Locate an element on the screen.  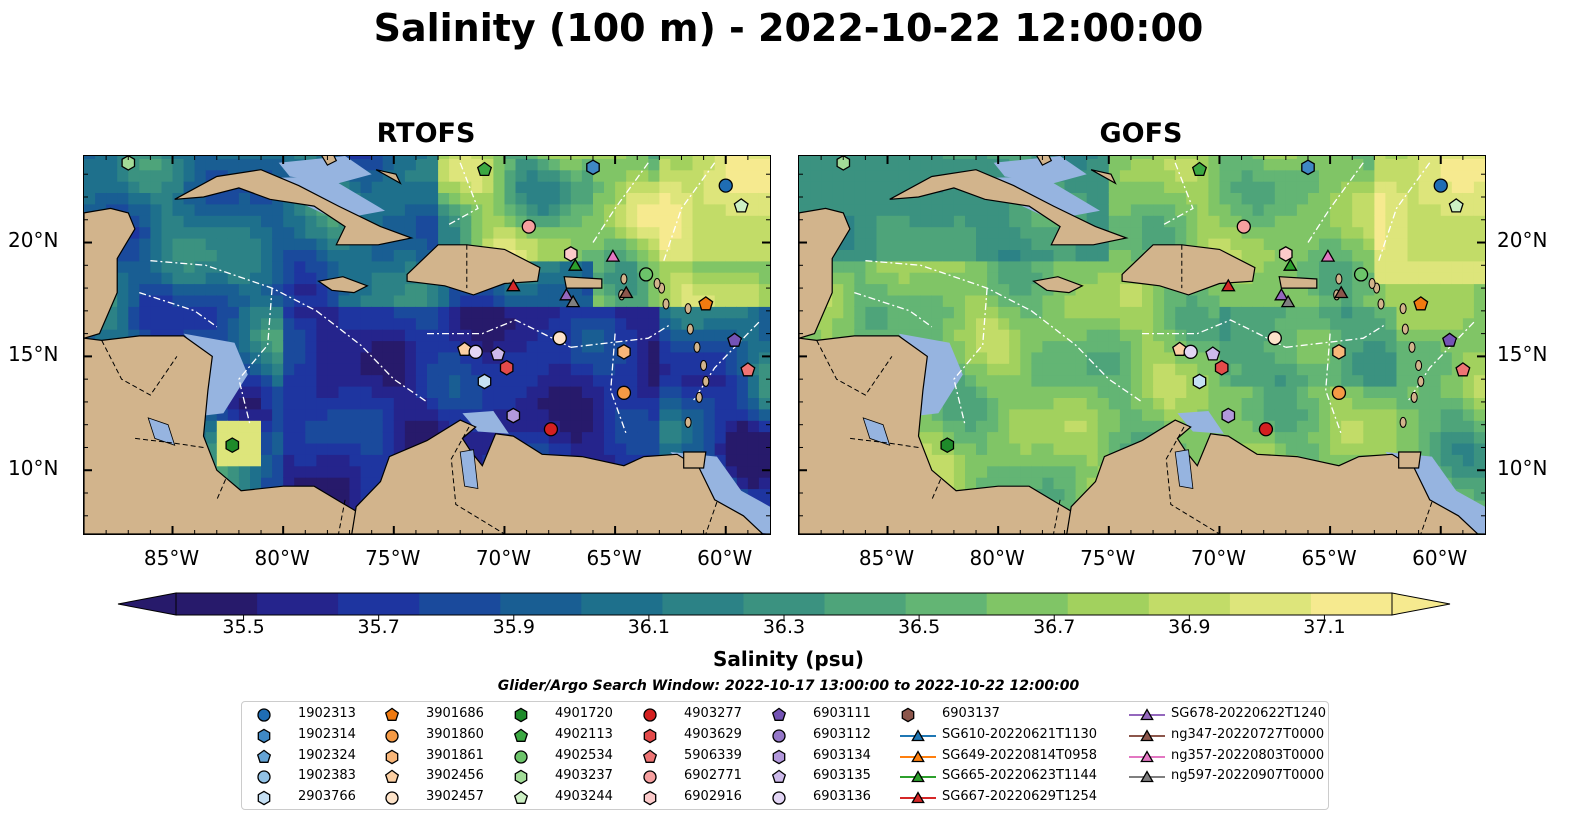
colorbar-tick-label: 35.7 is located at coordinates (378, 627).